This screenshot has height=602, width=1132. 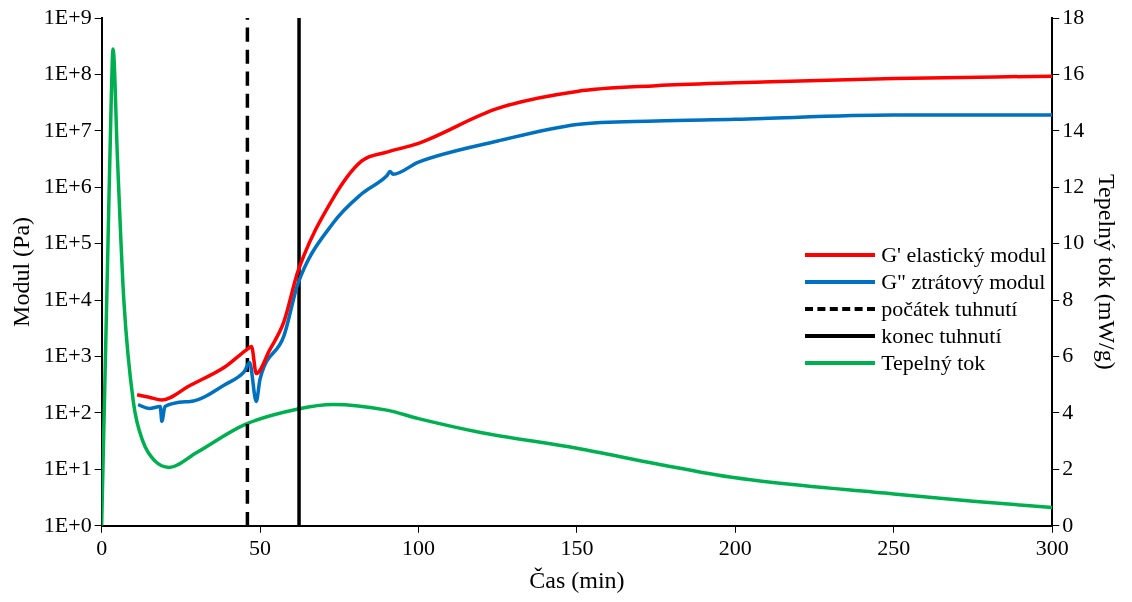 I want to click on y-tick-label: 1E+7, so click(x=67, y=129).